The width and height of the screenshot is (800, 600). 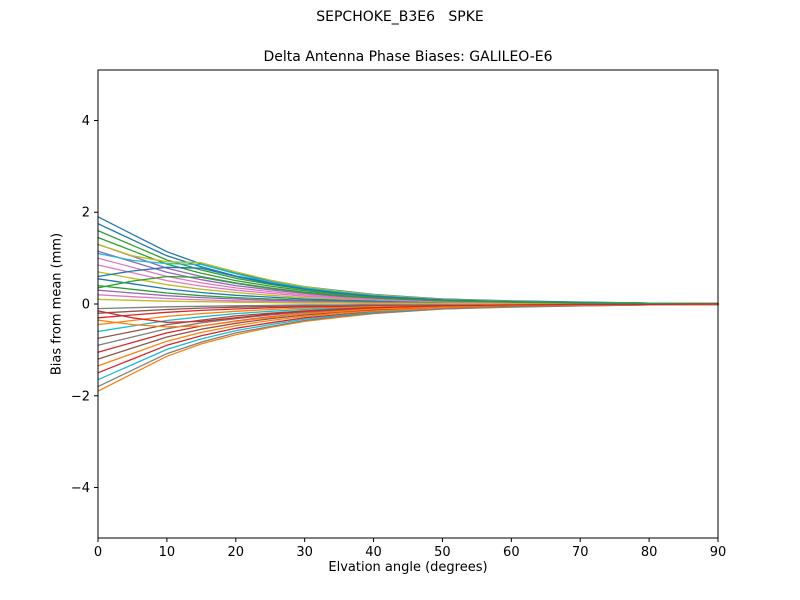 What do you see at coordinates (236, 552) in the screenshot?
I see `x-tick-label: 20` at bounding box center [236, 552].